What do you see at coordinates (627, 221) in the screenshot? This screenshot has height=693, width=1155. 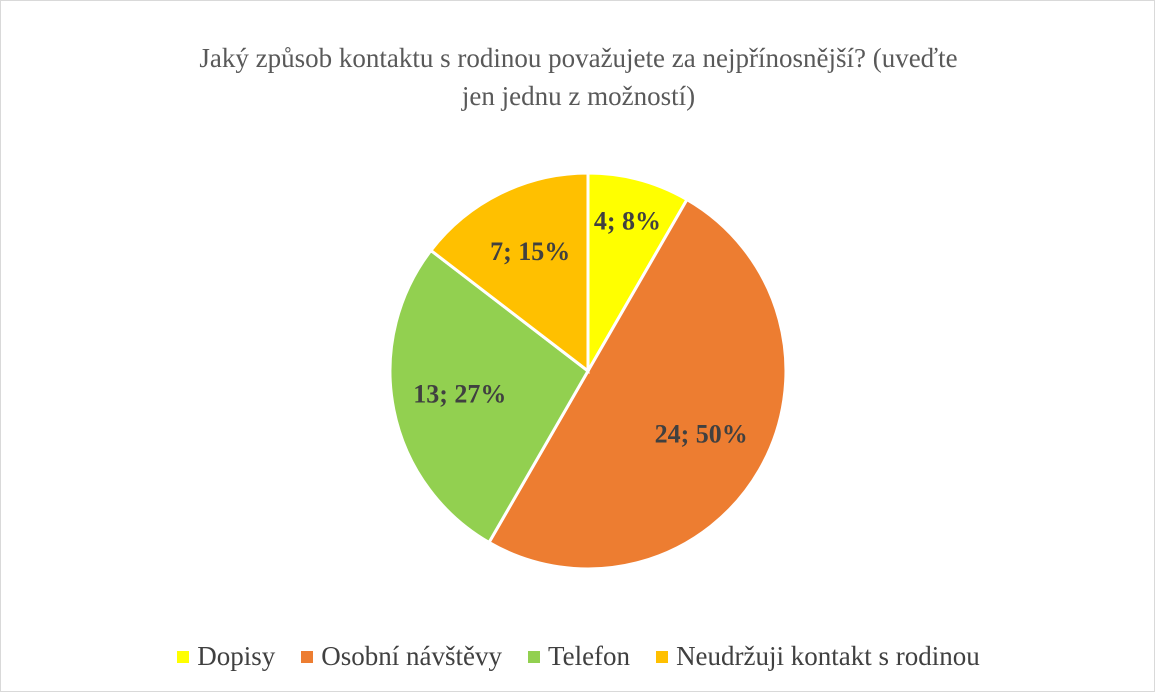 I see `data-label: 4; 8%` at bounding box center [627, 221].